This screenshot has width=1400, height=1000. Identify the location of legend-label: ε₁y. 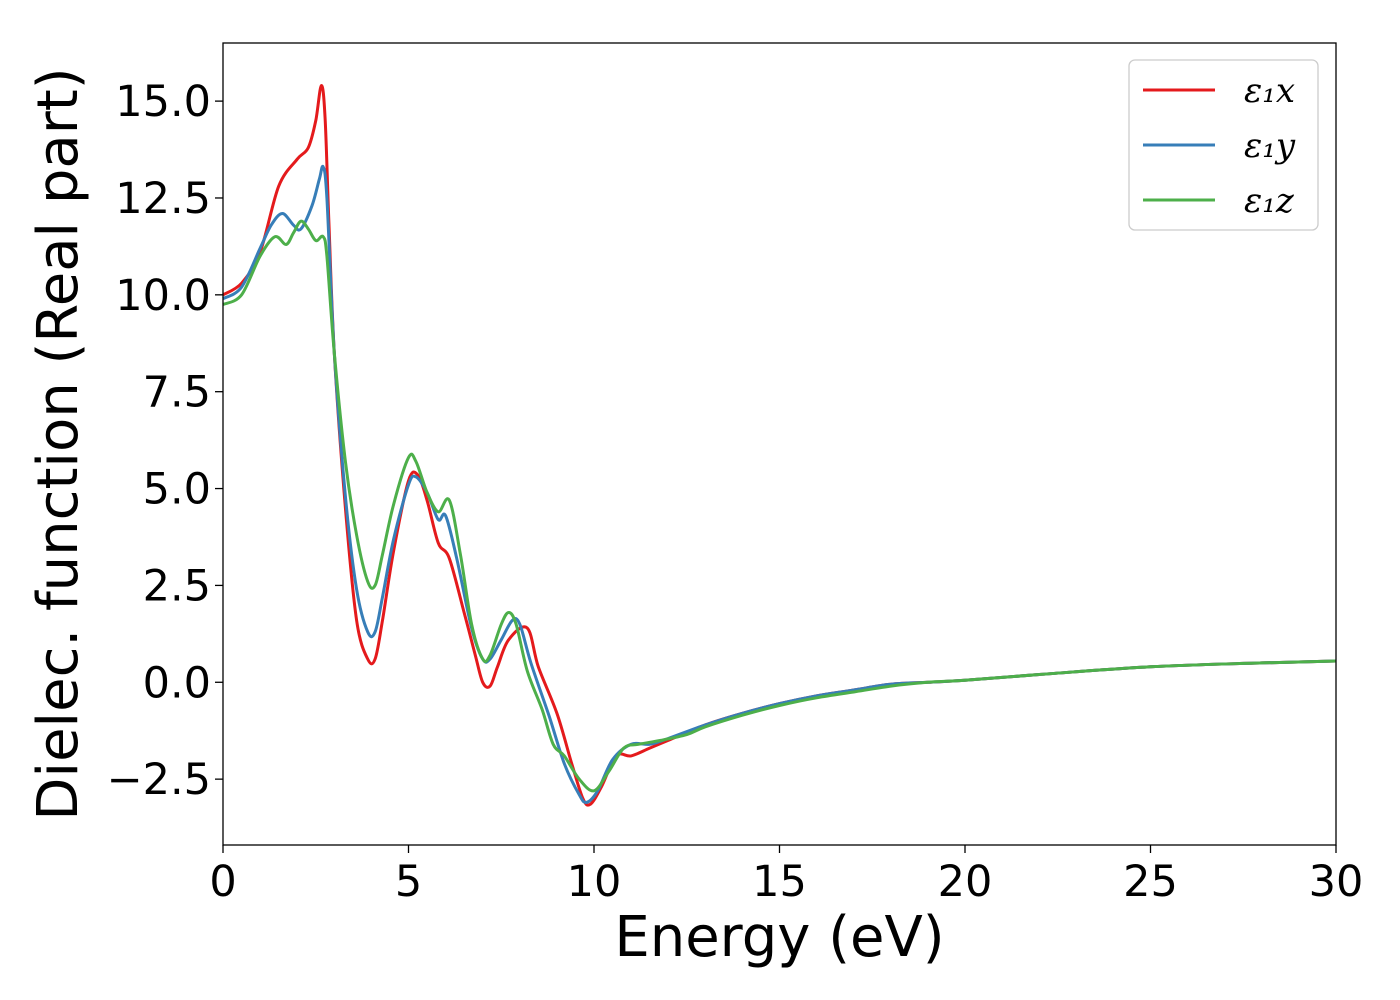
(1270, 146).